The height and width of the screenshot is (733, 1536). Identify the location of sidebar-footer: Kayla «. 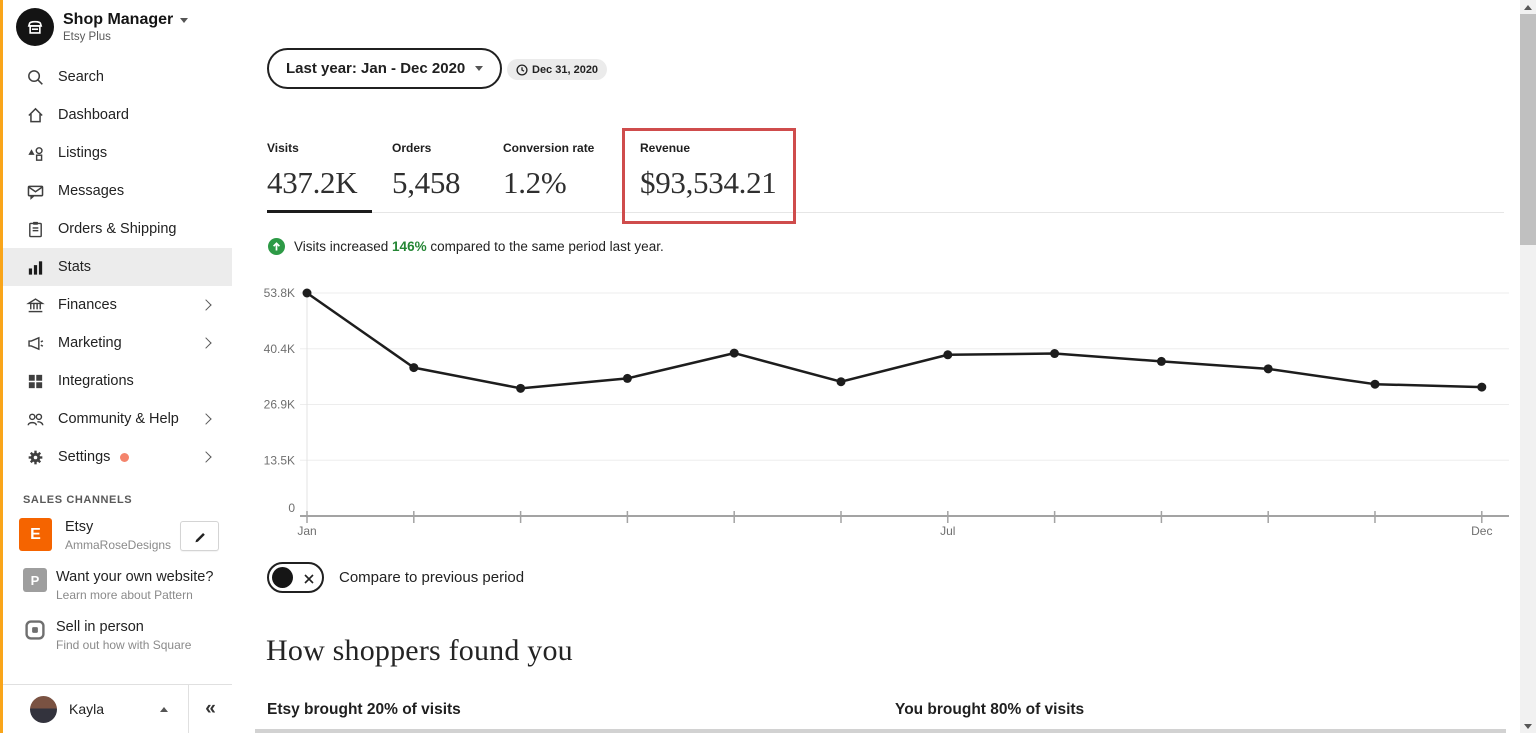
(117, 708).